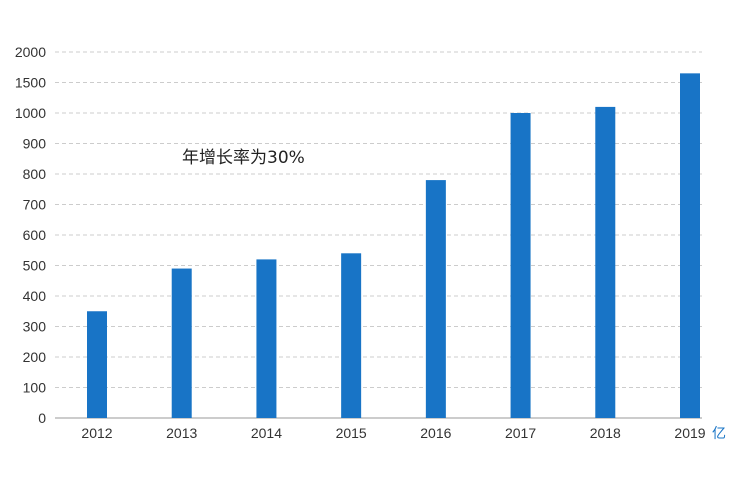 Image resolution: width=740 pixels, height=478 pixels. I want to click on y-tick-labels: 0 100 200 300 400 500 600 700 800 900 1000 1500 2000, so click(30, 235).